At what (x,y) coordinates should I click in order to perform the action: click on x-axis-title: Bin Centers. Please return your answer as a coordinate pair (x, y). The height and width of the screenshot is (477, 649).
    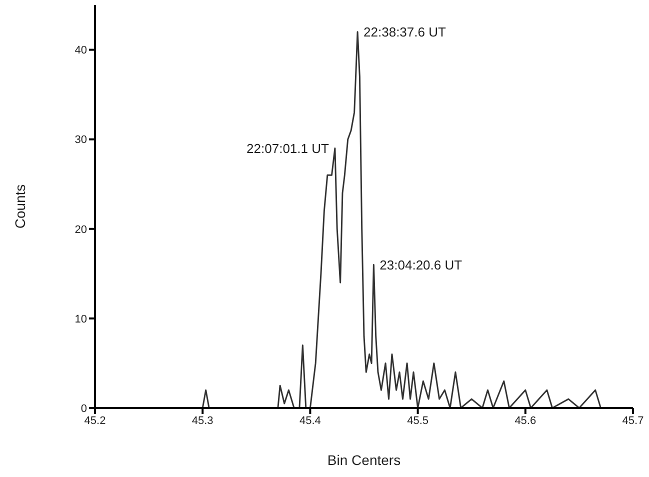
    Looking at the image, I should click on (364, 460).